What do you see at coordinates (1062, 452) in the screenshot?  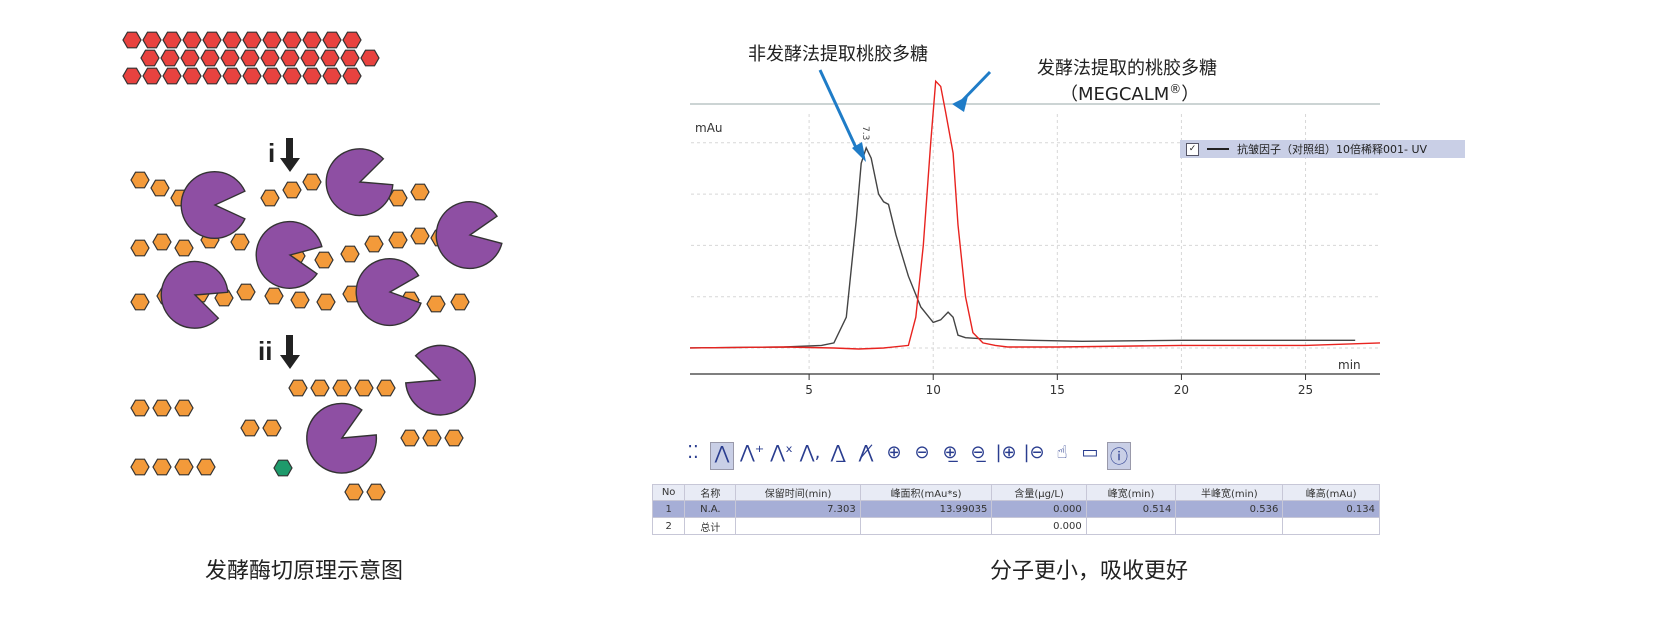 I see `hand-icon: ☝` at bounding box center [1062, 452].